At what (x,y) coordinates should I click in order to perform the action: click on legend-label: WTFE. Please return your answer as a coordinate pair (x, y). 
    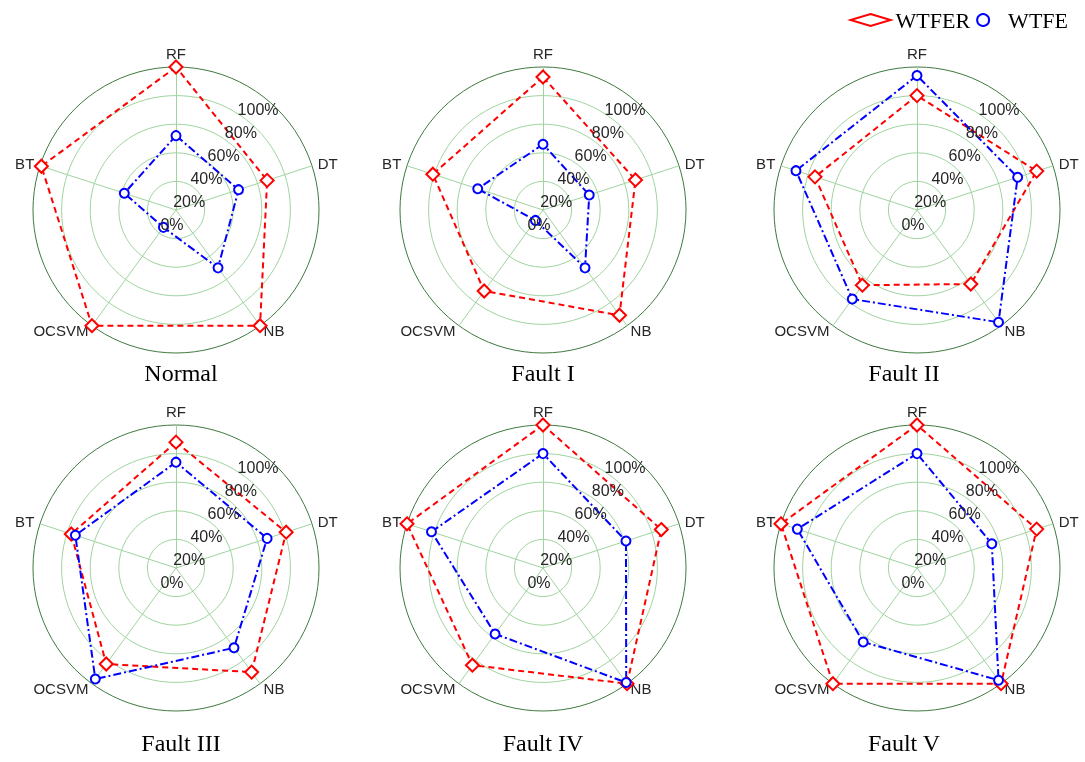
    Looking at the image, I should click on (1038, 20).